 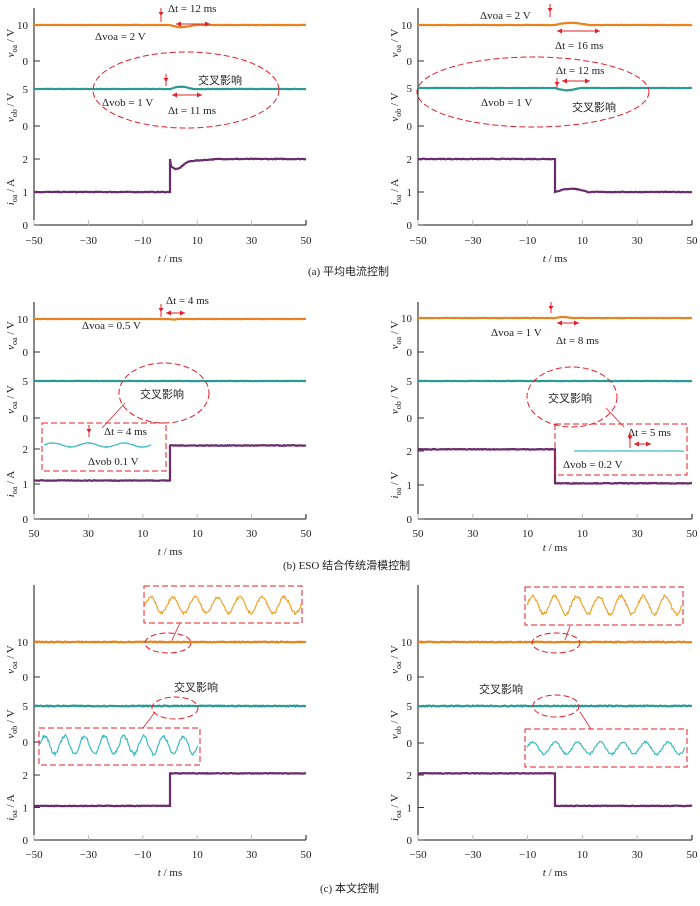 What do you see at coordinates (506, 103) in the screenshot?
I see `annotation-delta-v: Δvob = 1 V` at bounding box center [506, 103].